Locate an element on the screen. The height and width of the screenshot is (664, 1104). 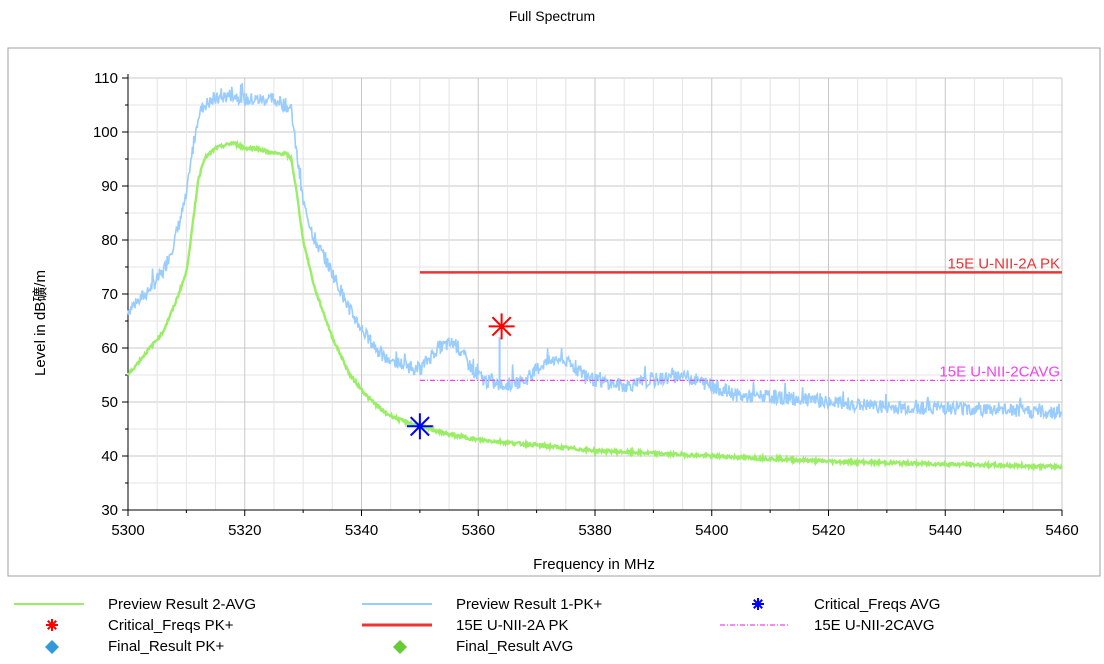
legend-label: Critical_Freqs PK+ is located at coordinates (171, 625).